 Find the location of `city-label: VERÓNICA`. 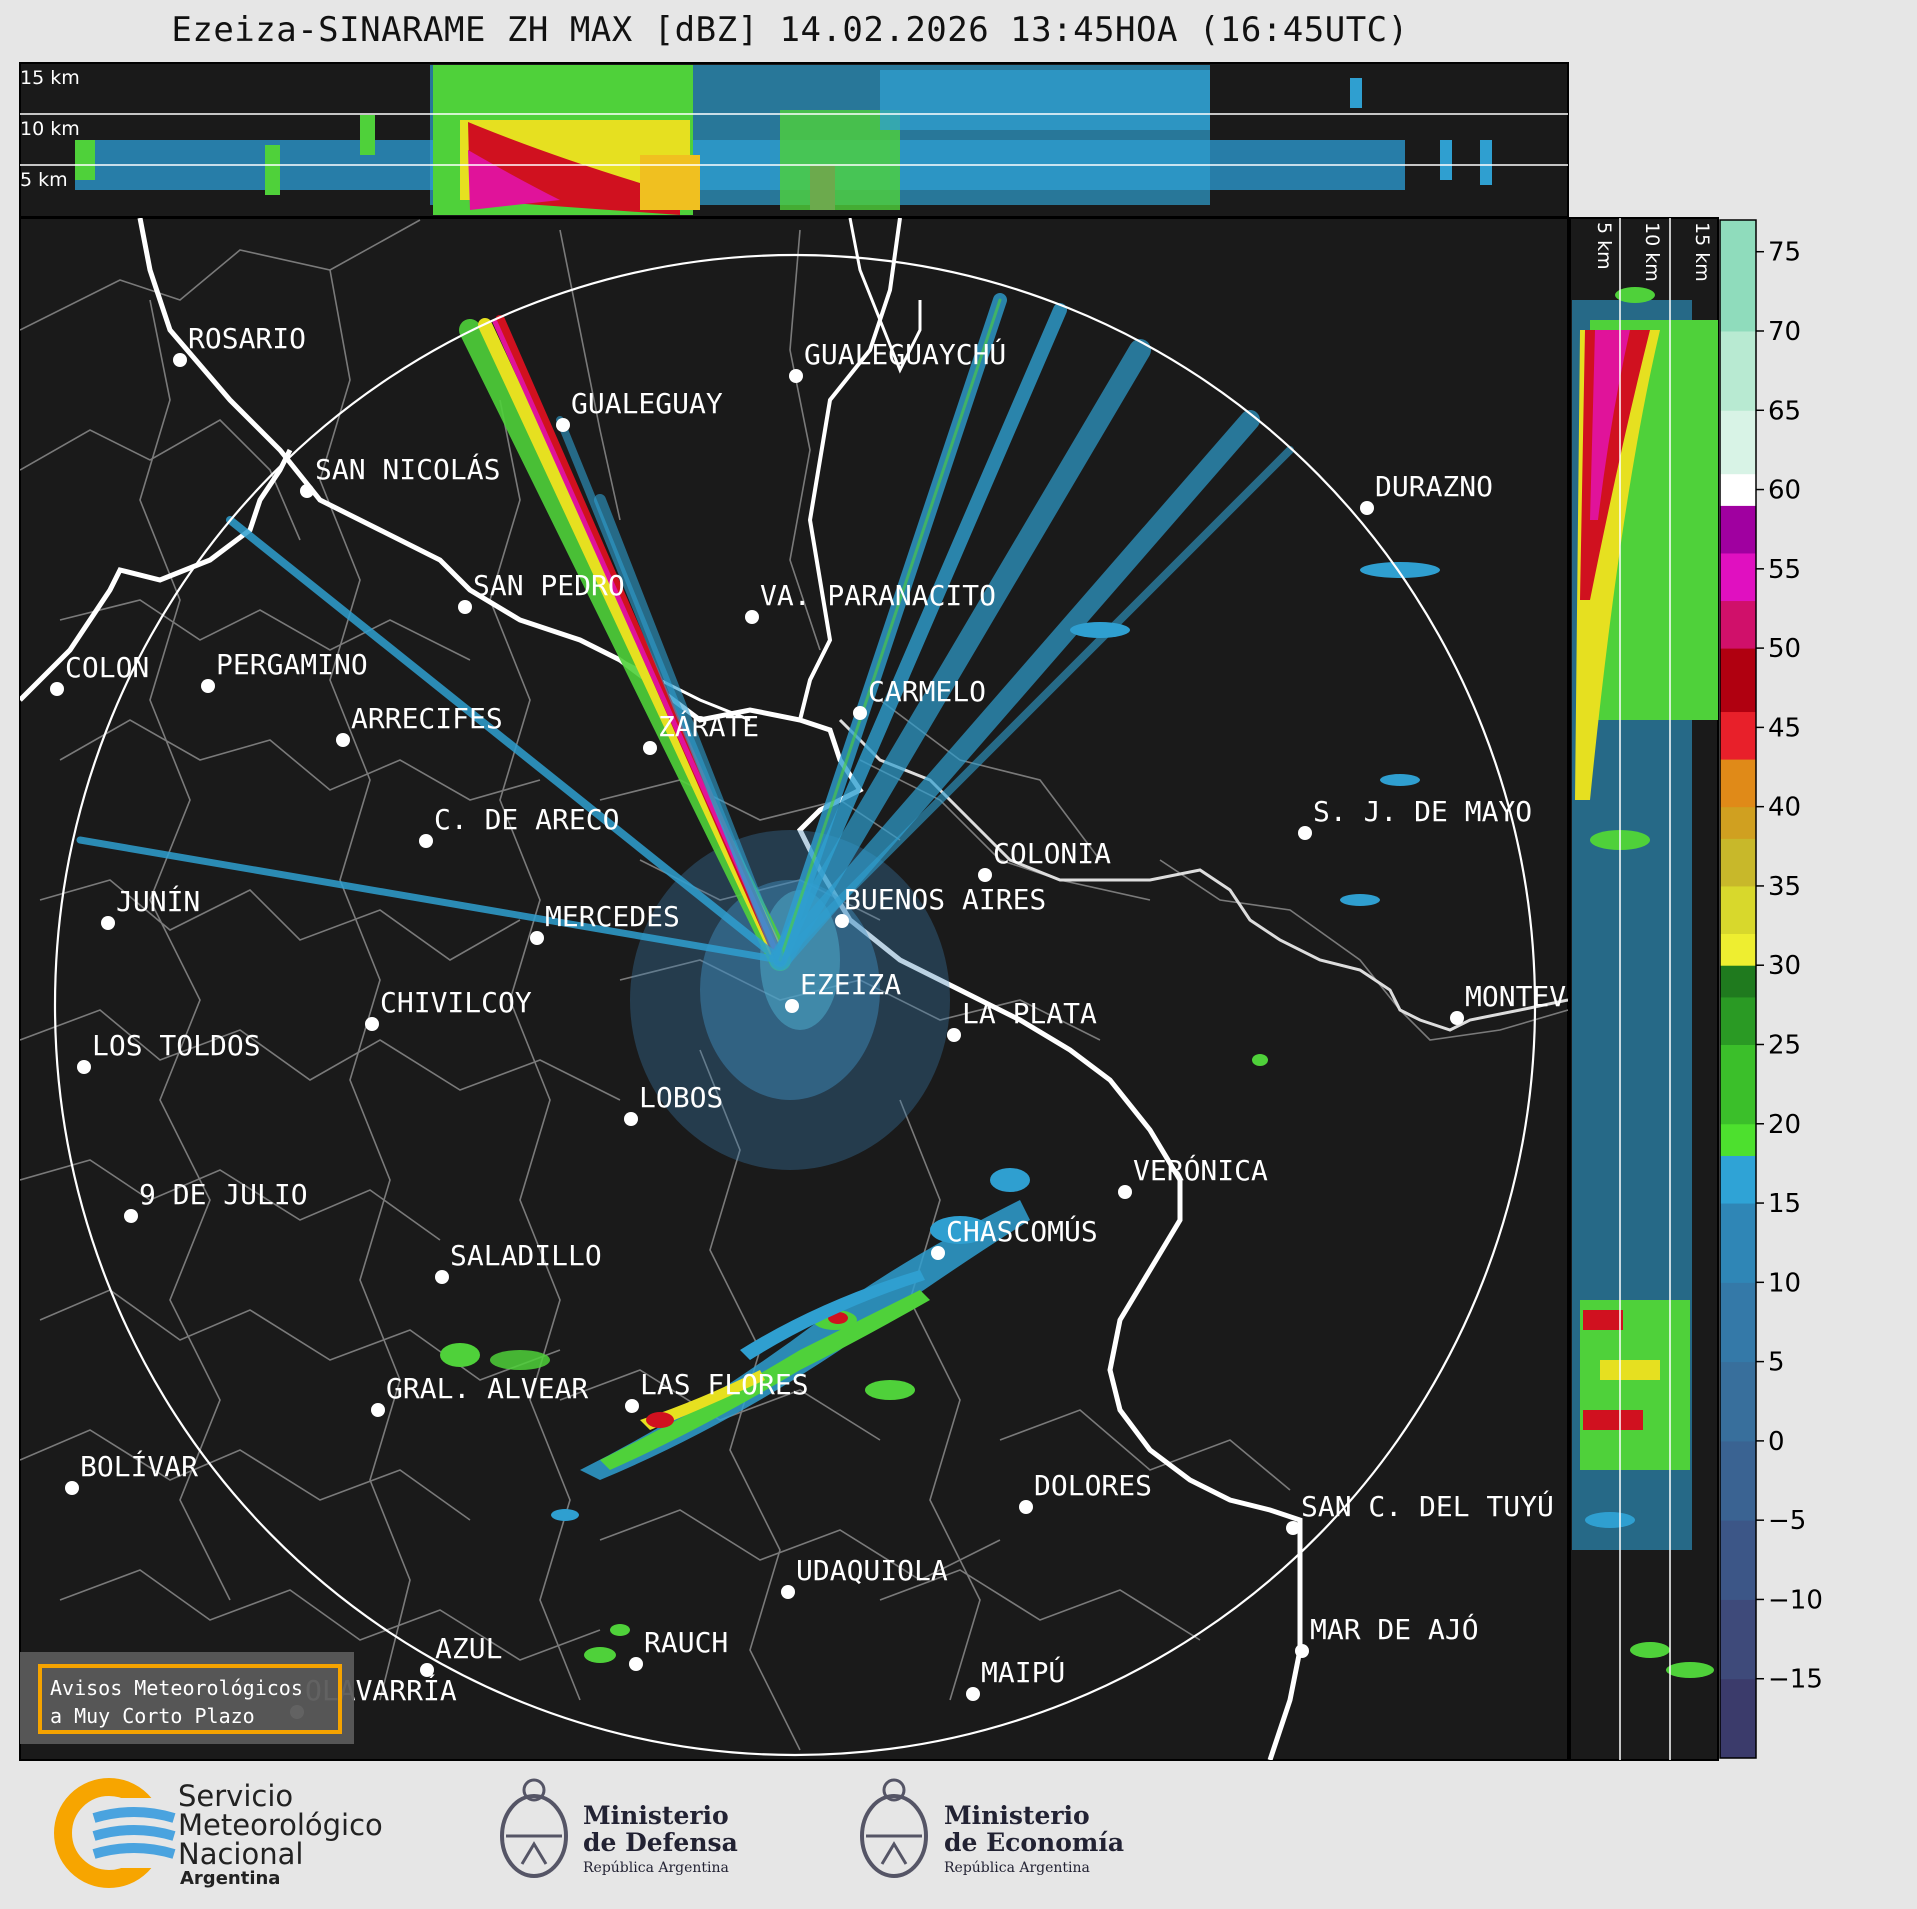

city-label: VERÓNICA is located at coordinates (1200, 1170).